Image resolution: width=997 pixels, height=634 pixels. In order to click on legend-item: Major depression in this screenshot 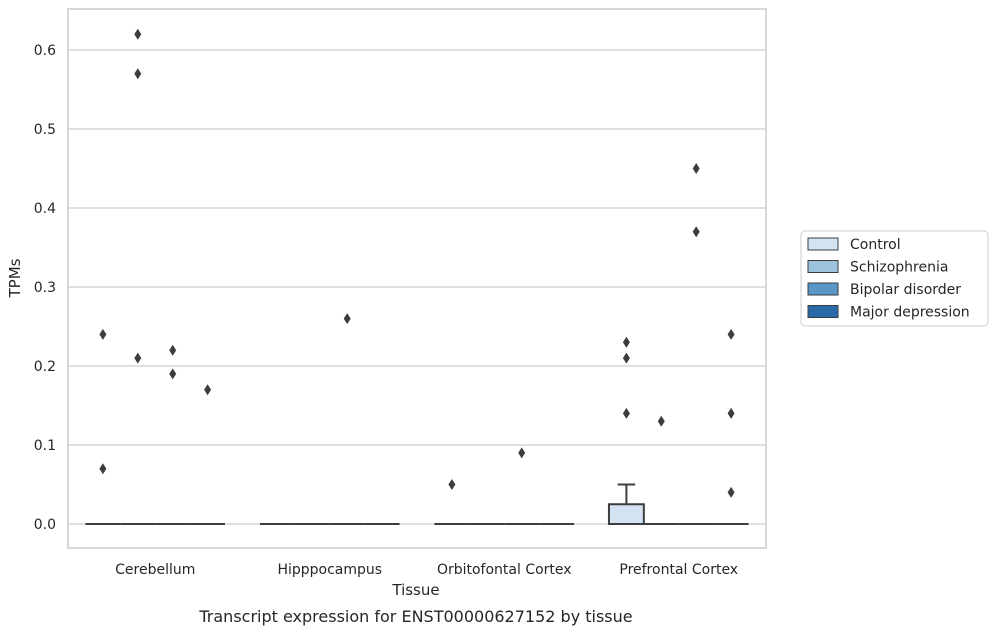, I will do `click(888, 313)`.